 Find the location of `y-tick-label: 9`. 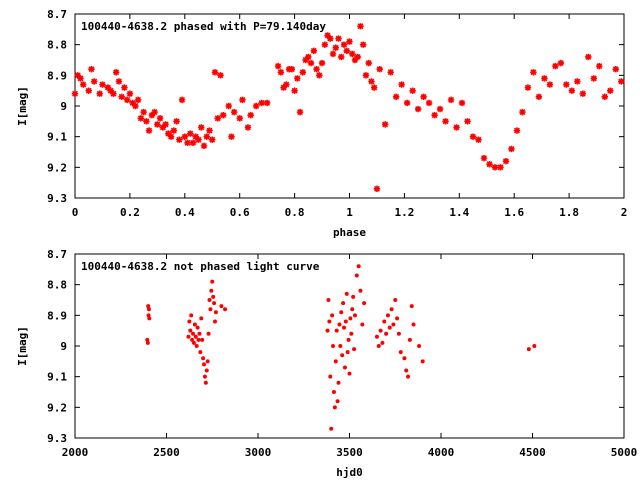

y-tick-label: 9 is located at coordinates (63, 106).